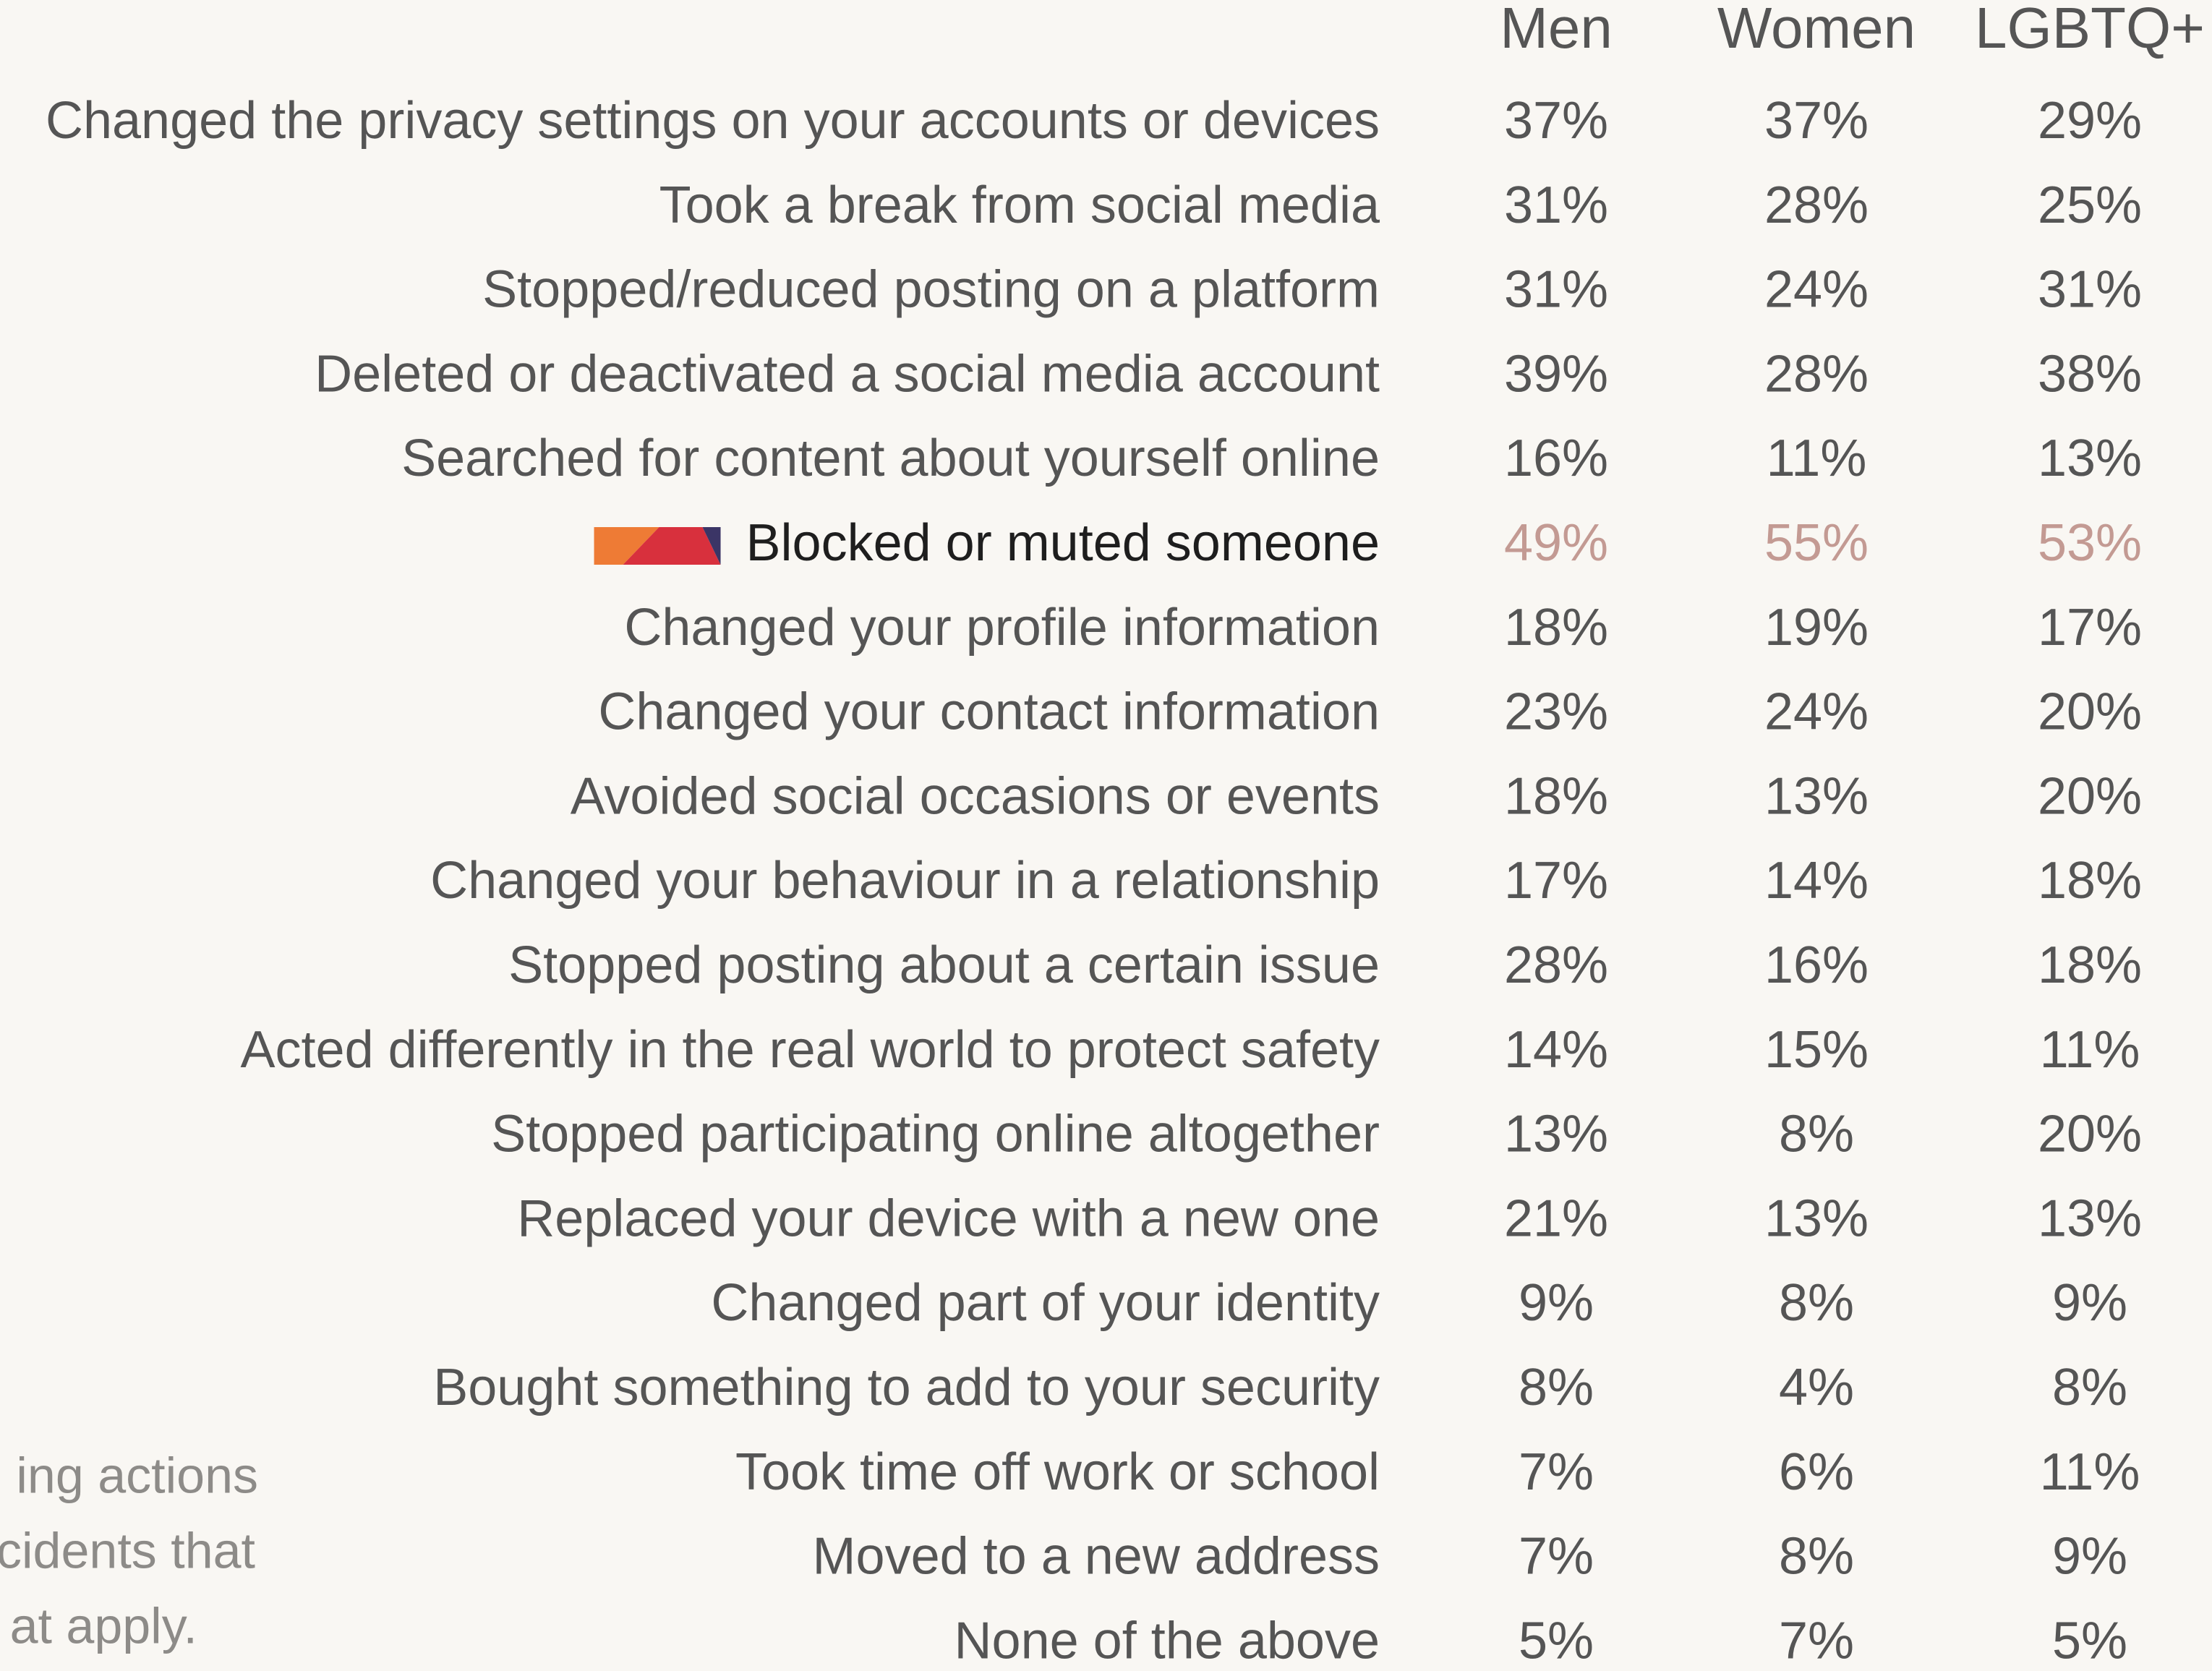 The image size is (2212, 1671). What do you see at coordinates (1556, 374) in the screenshot?
I see `cell-value: 39%` at bounding box center [1556, 374].